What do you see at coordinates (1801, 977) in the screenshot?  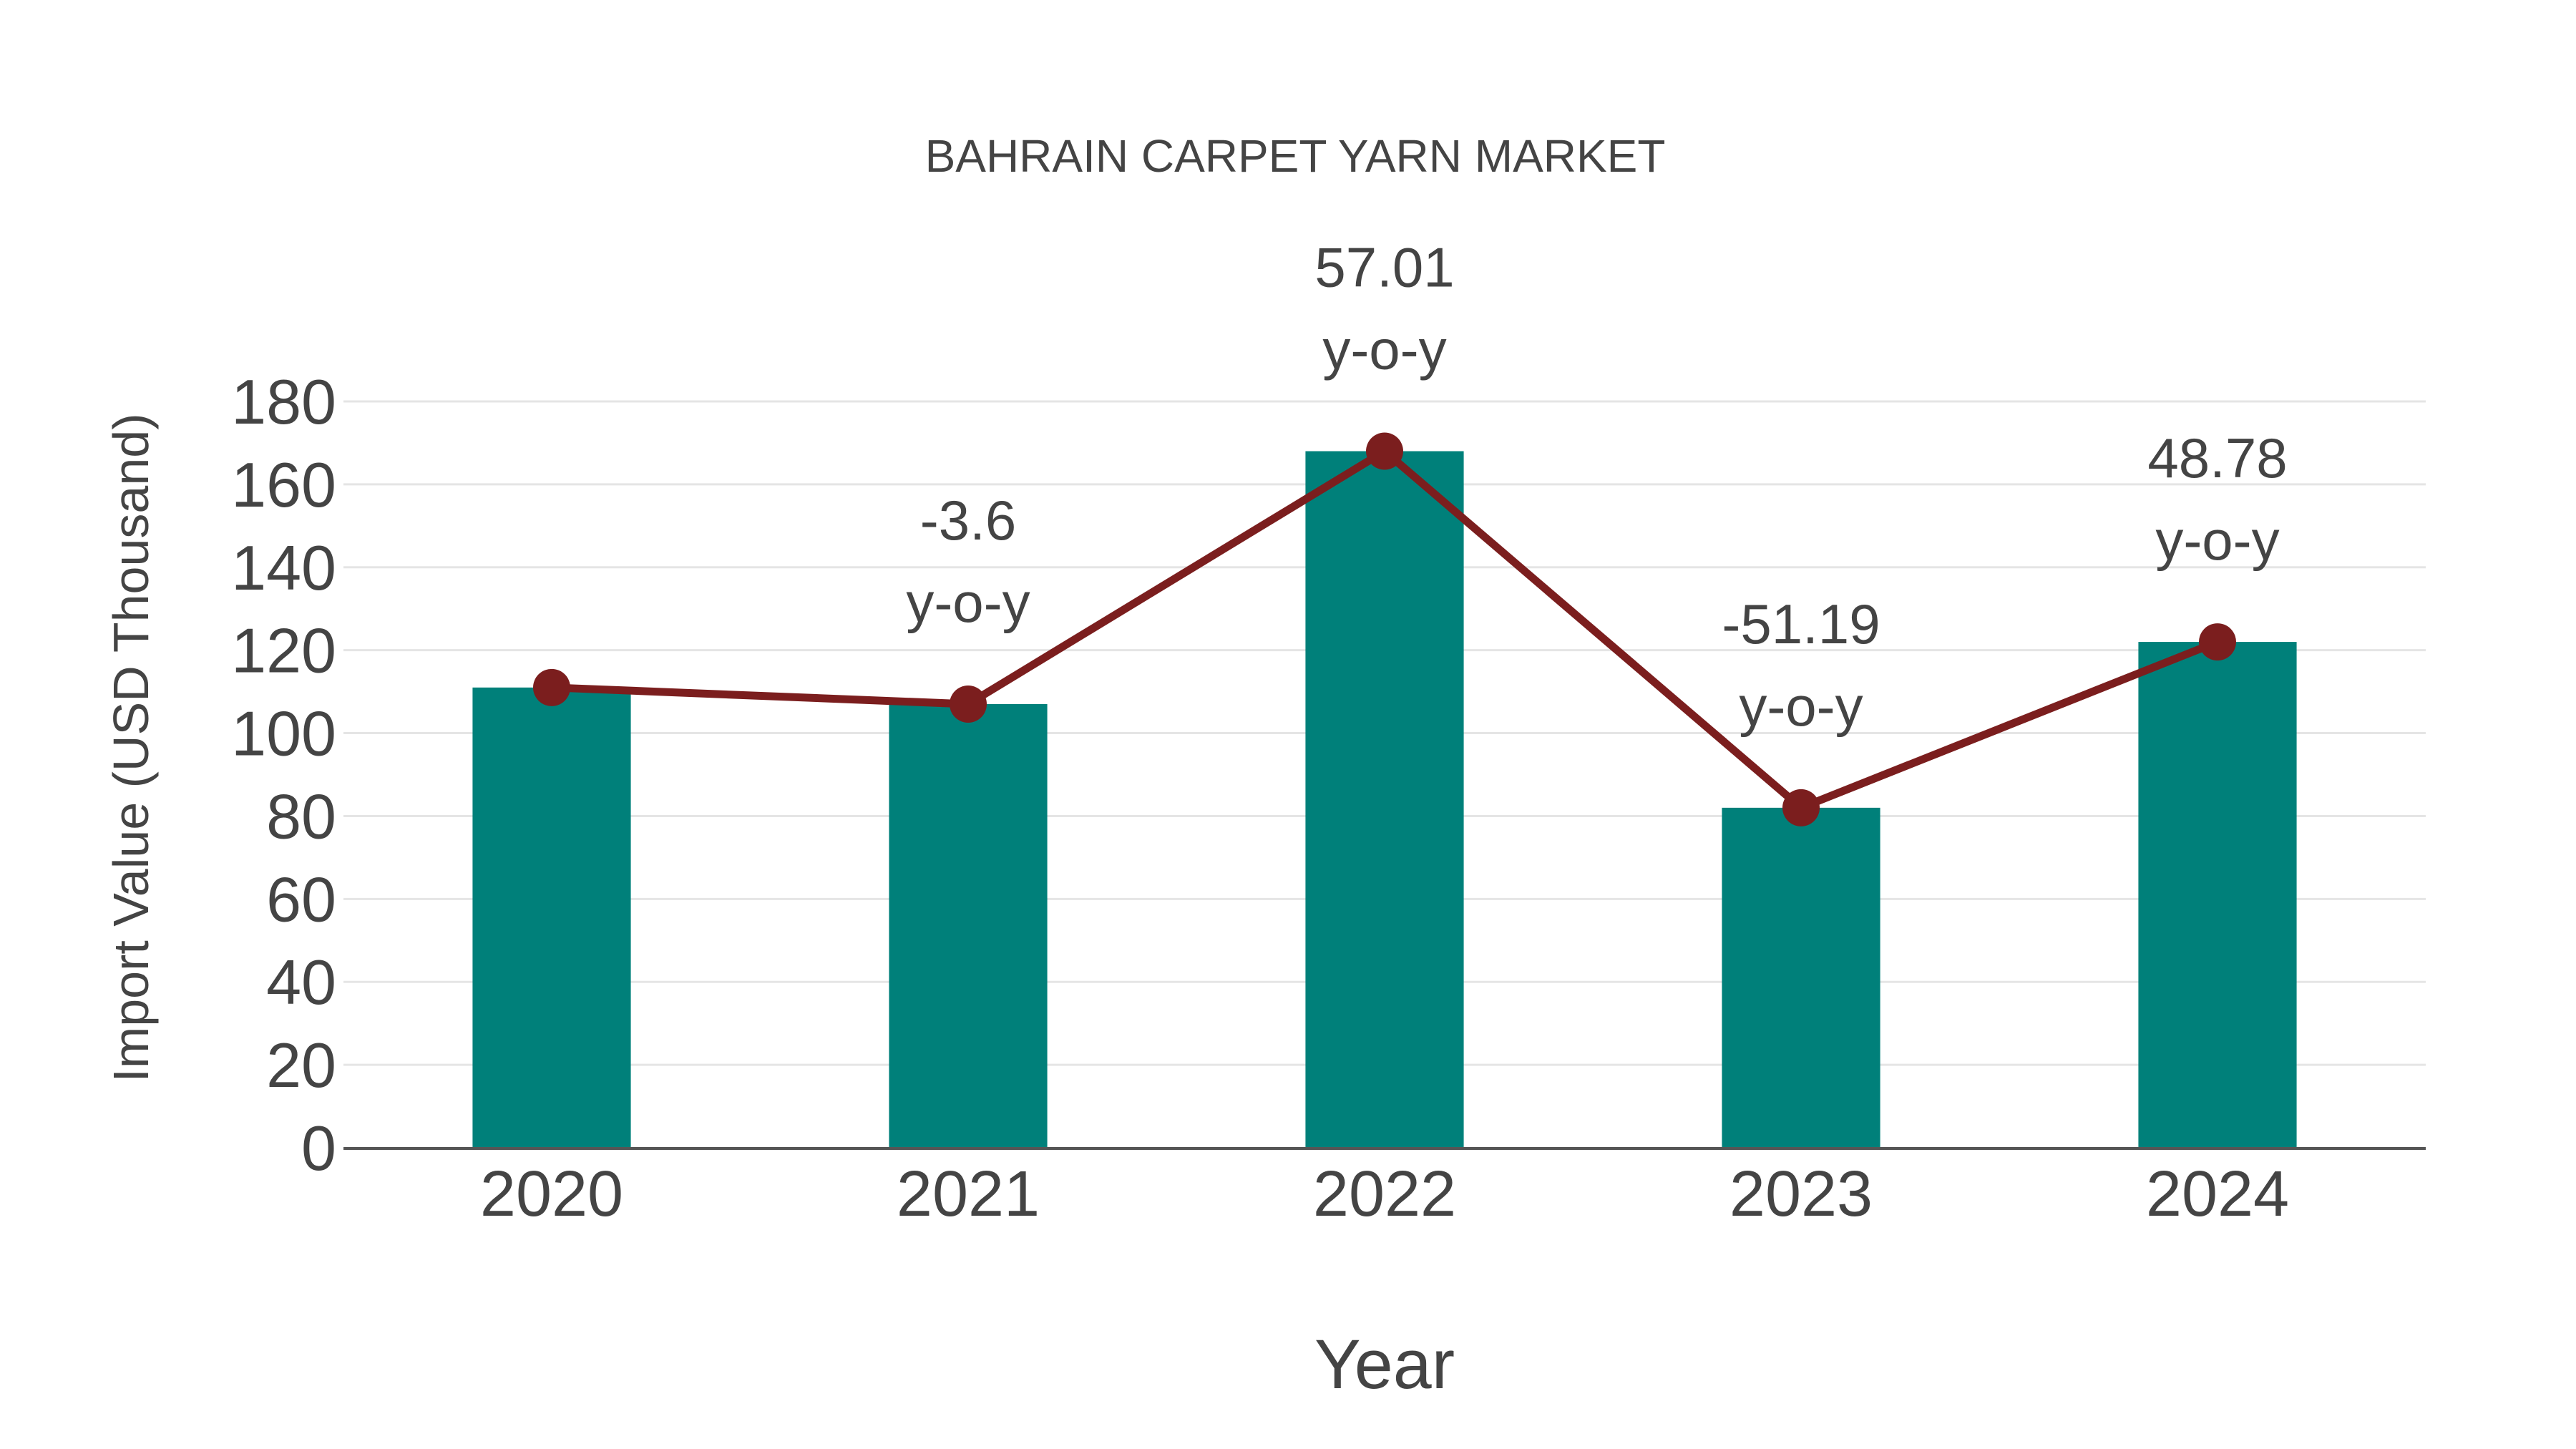 I see `bar-2023` at bounding box center [1801, 977].